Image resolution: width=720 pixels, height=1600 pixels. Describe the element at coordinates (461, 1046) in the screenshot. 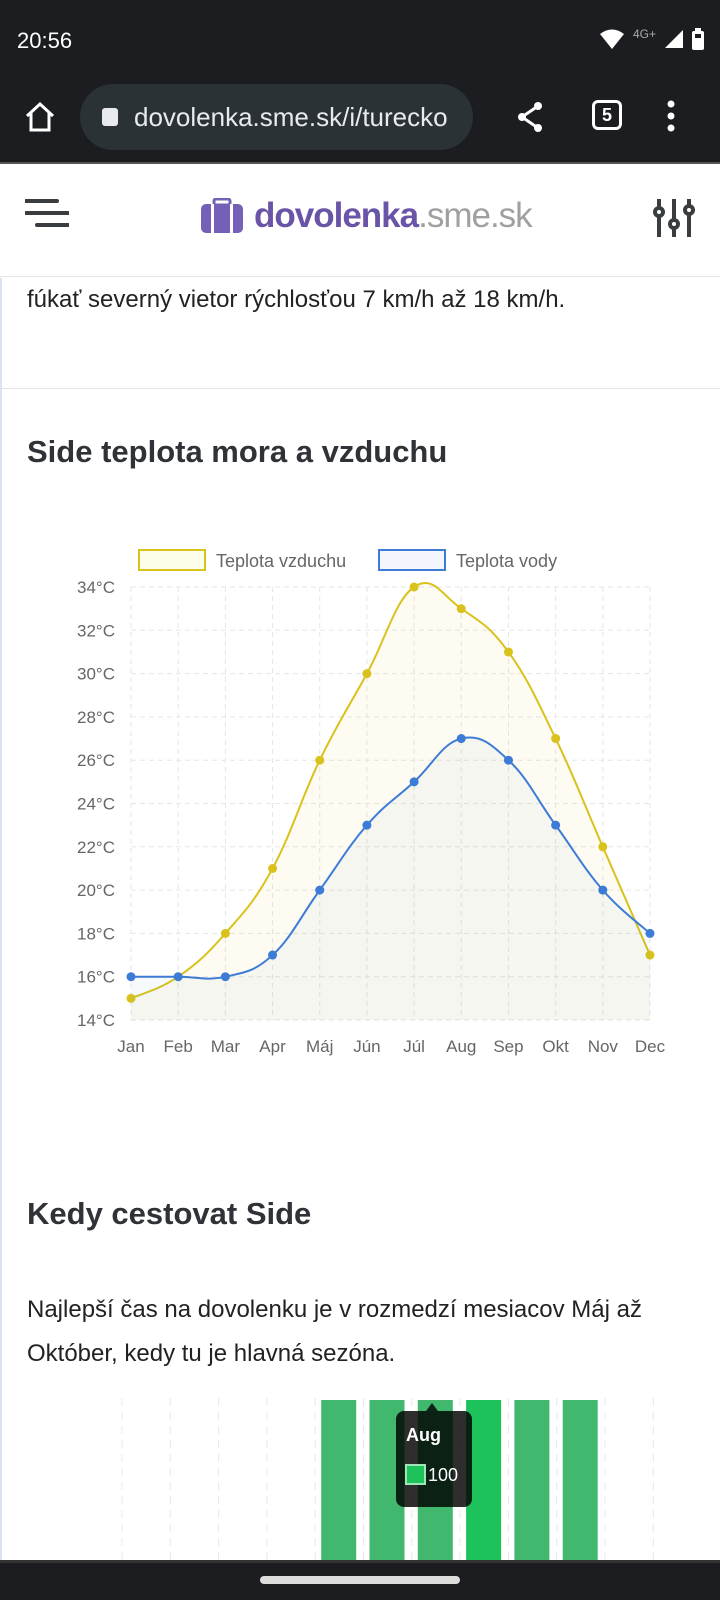

I see `x-tick-label: Aug` at that location.